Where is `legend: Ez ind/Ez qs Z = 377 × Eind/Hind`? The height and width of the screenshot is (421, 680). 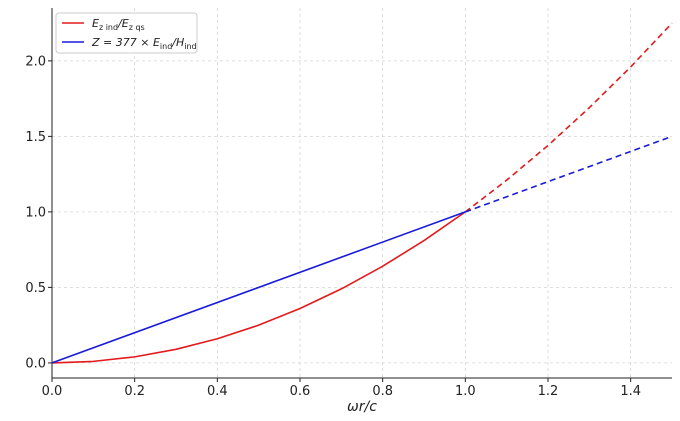 legend: Ez ind/Ez qs Z = 377 × Eind/Hind is located at coordinates (126, 33).